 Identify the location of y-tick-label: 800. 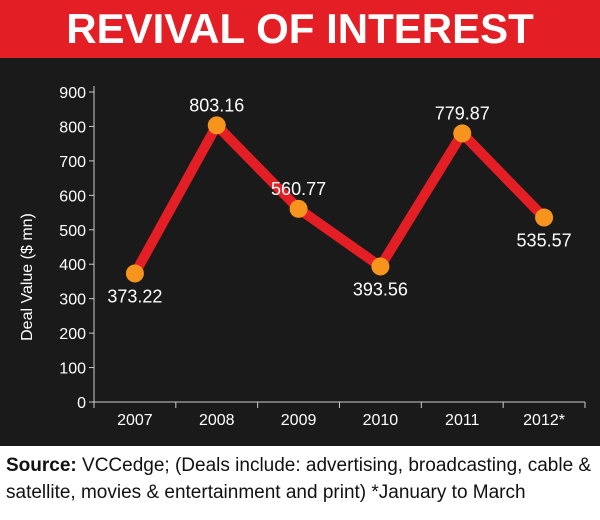
(72, 127).